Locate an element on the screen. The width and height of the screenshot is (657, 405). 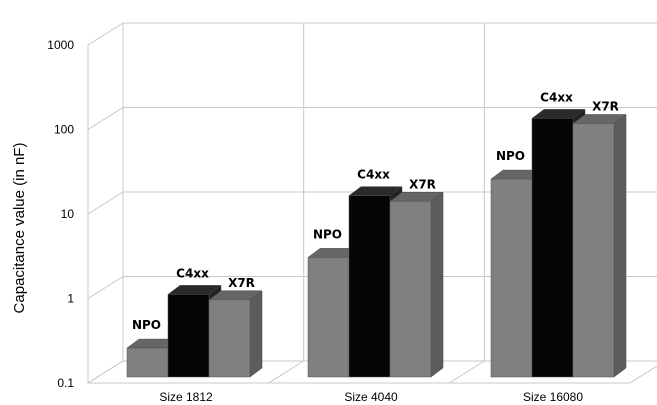
y-axis-title: Capacitance value (in nF) is located at coordinates (19, 228).